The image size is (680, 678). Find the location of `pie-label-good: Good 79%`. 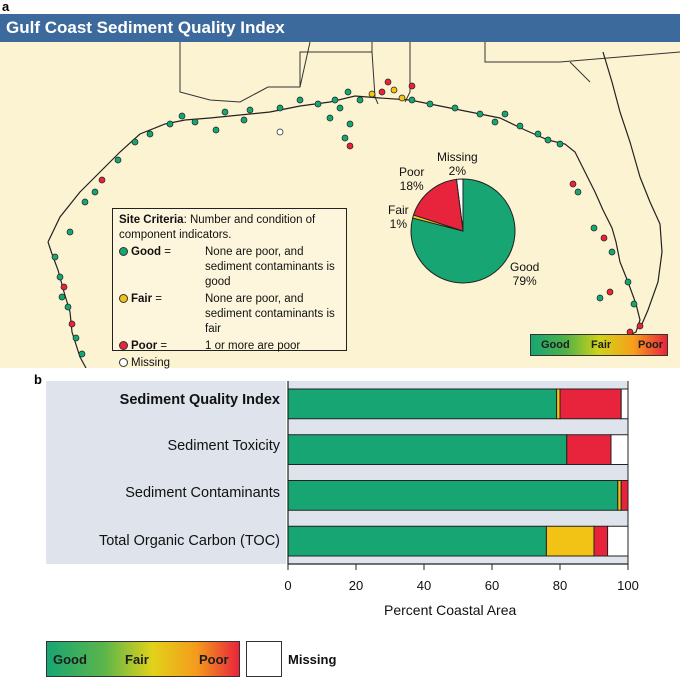

pie-label-good: Good 79% is located at coordinates (525, 274).